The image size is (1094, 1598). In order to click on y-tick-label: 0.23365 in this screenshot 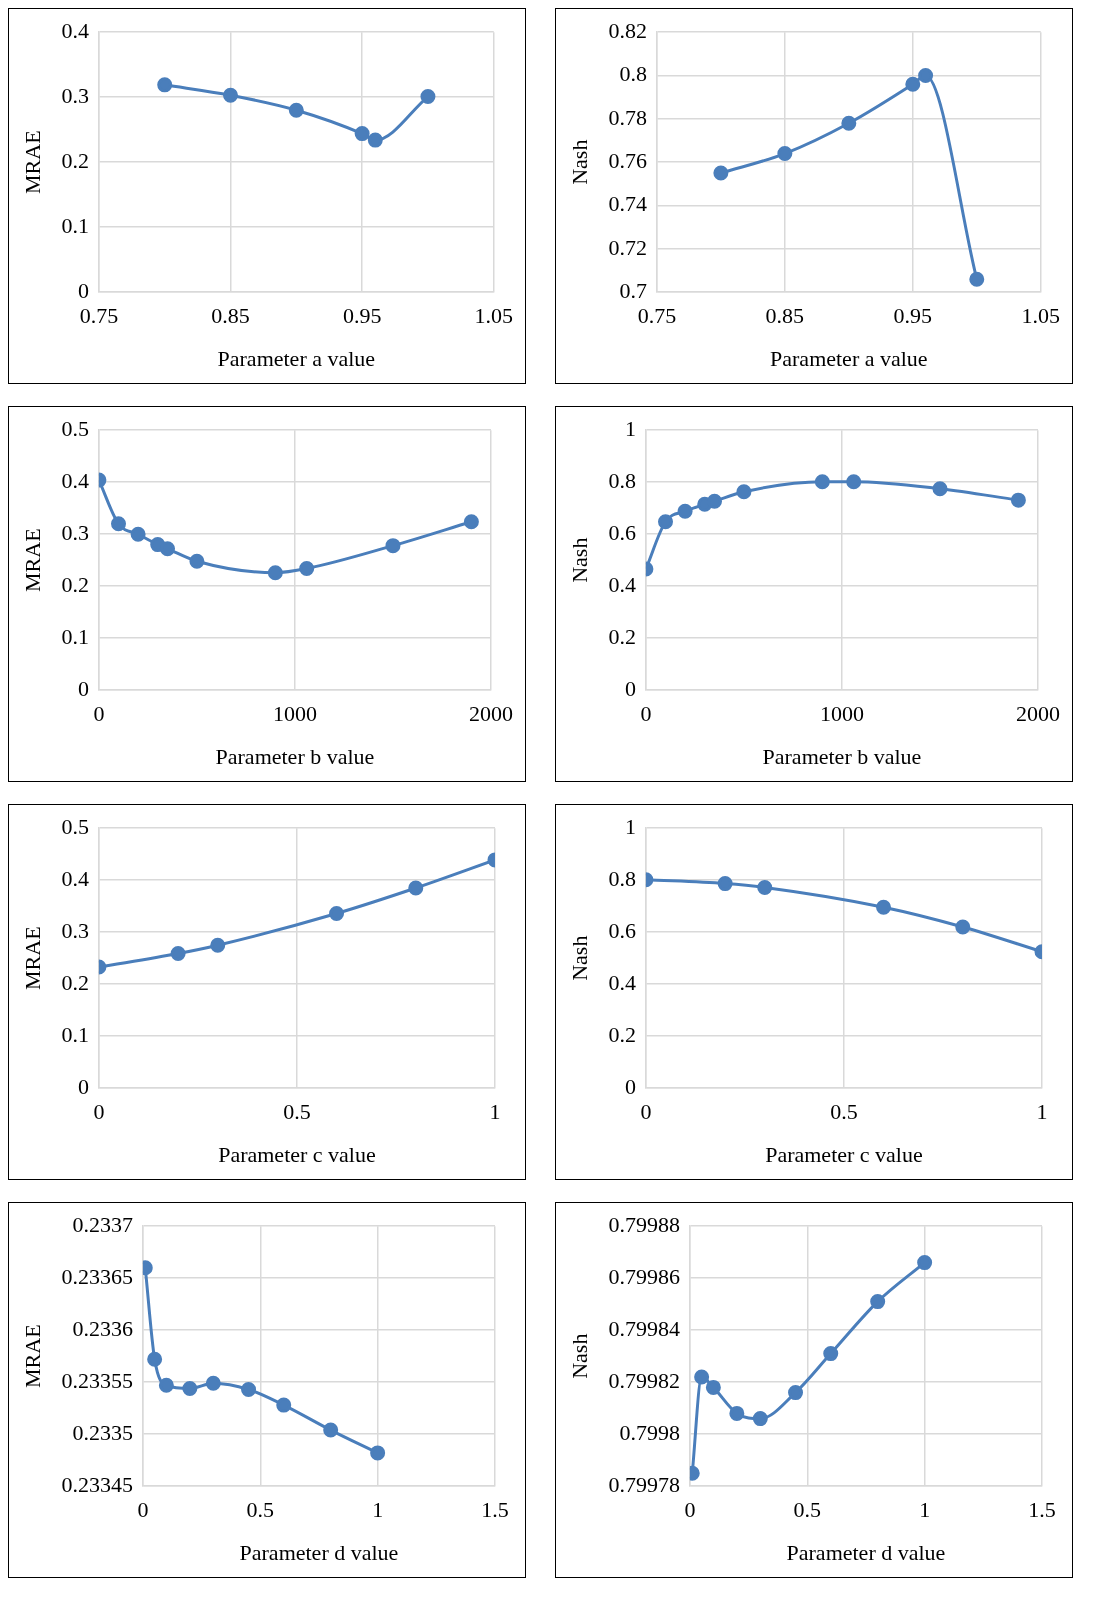, I will do `click(97, 1276)`.